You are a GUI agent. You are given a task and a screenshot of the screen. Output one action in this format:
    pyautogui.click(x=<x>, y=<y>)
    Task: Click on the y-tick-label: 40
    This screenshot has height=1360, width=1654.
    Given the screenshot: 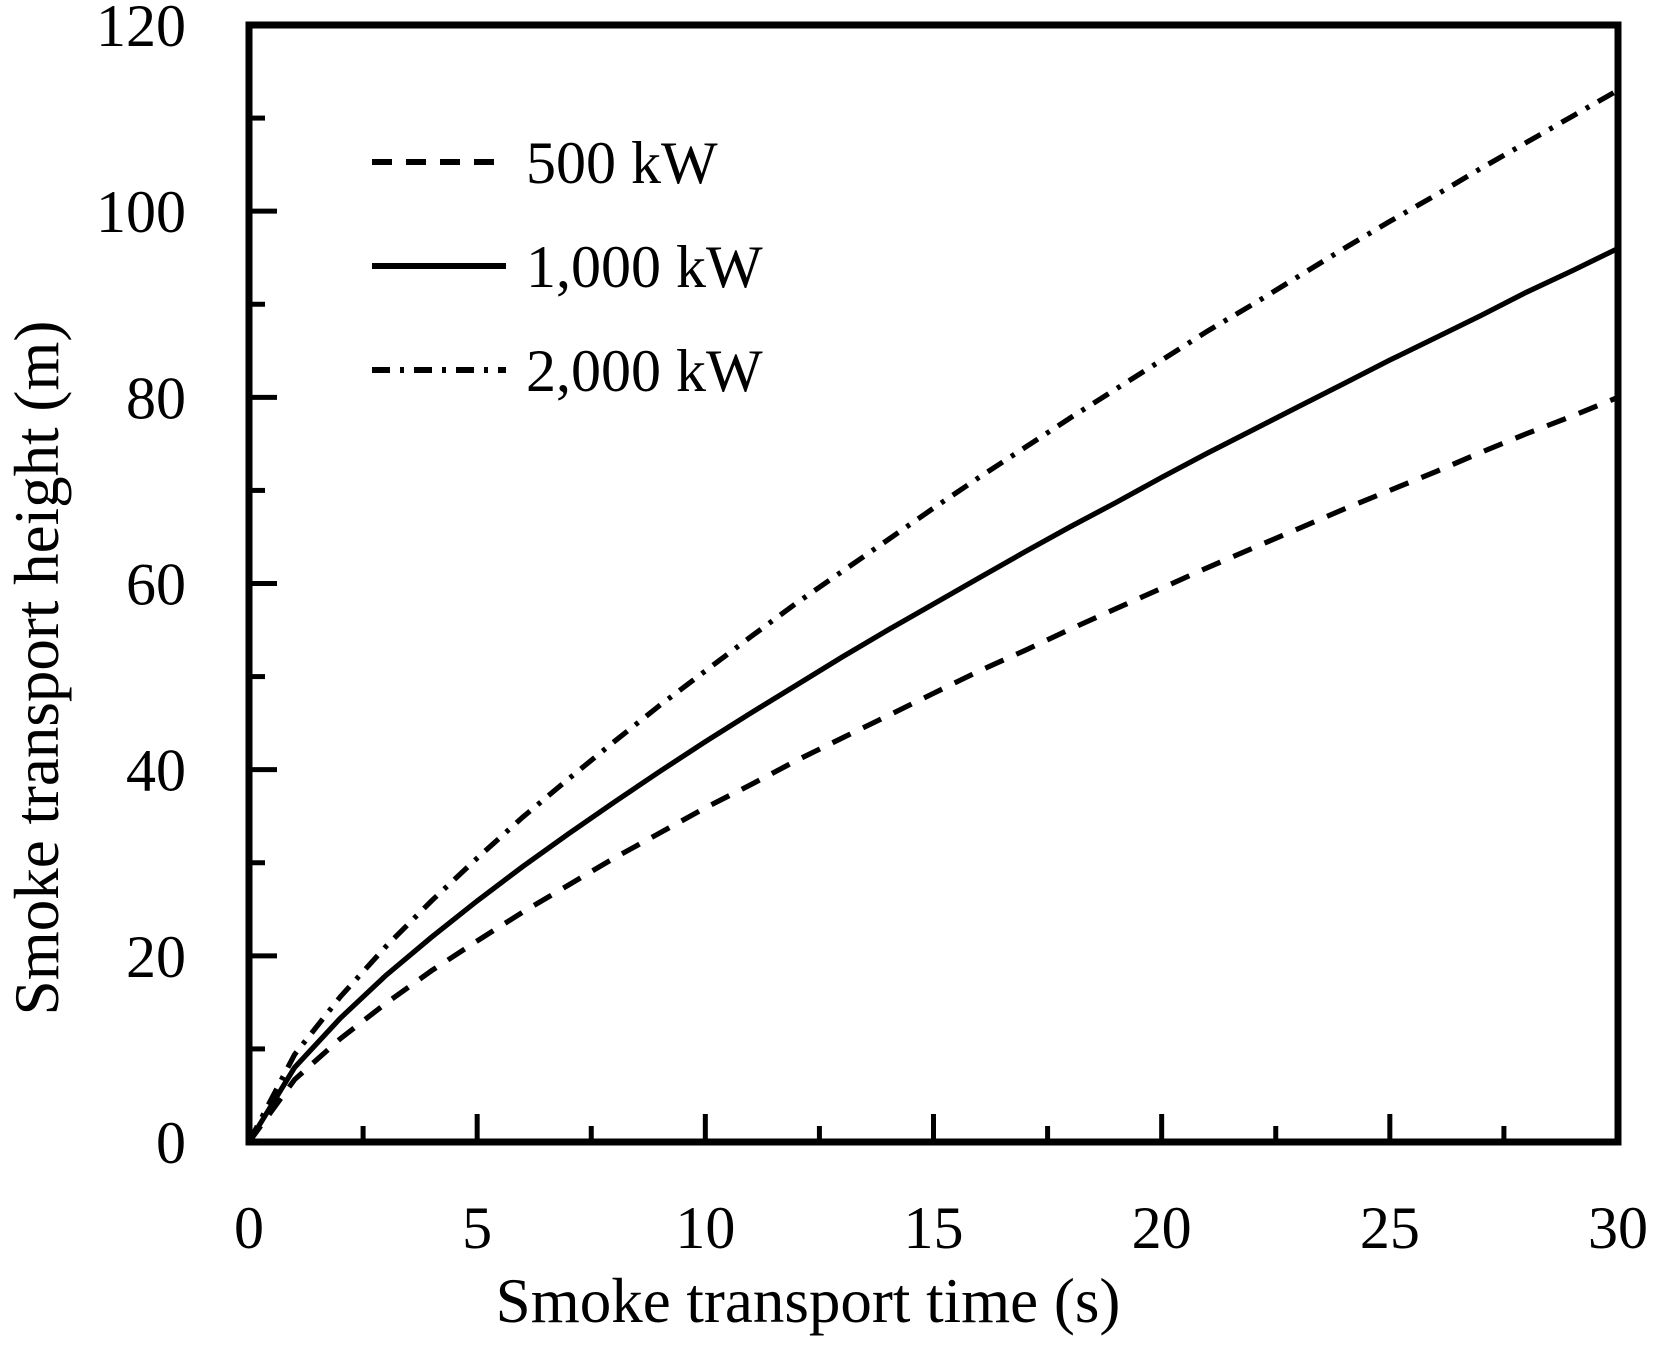 What is the action you would take?
    pyautogui.click(x=156, y=771)
    